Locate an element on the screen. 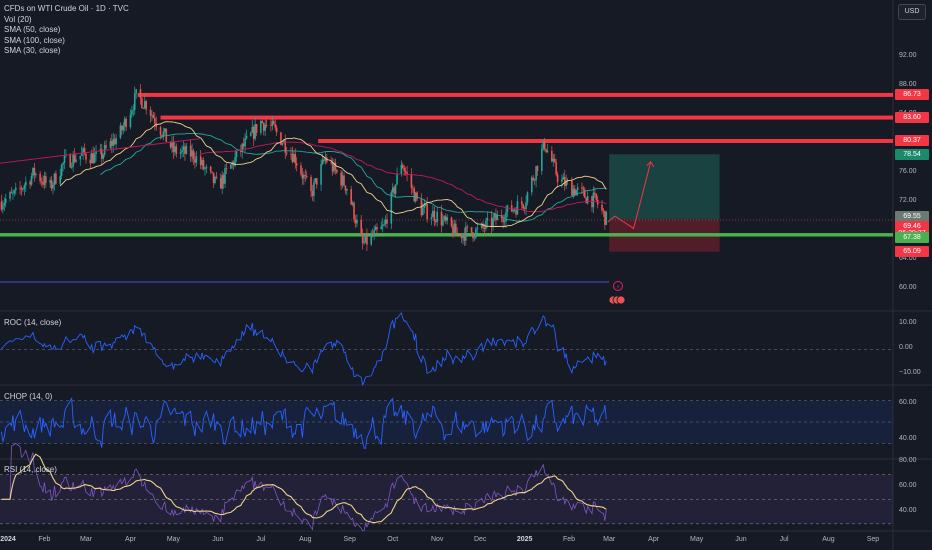 The width and height of the screenshot is (932, 550). event-lightning-icon is located at coordinates (618, 286).